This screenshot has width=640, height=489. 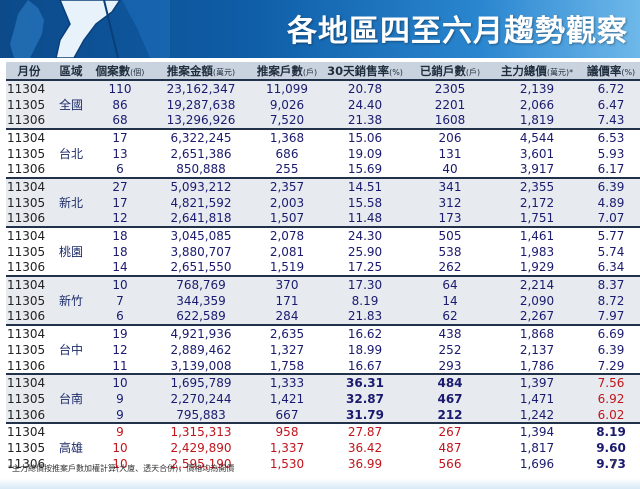 What do you see at coordinates (537, 219) in the screenshot?
I see `price-cell: 1,751` at bounding box center [537, 219].